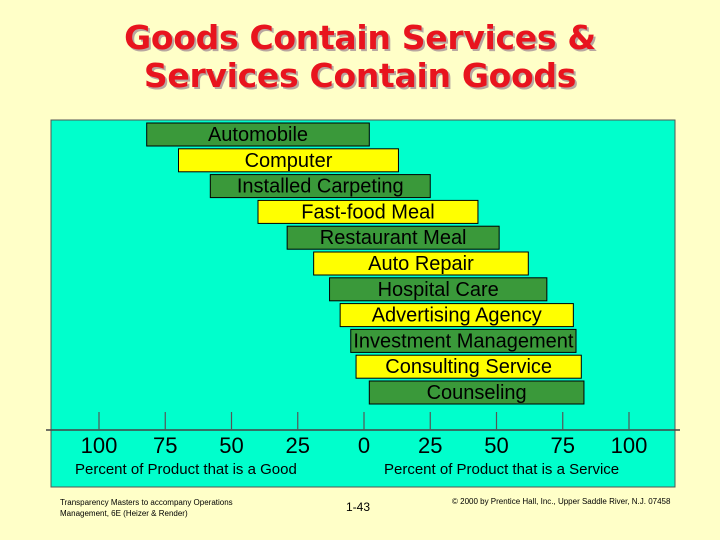  I want to click on footer-credit-line-2: Management, 6E (Heizer & Render), so click(124, 513).